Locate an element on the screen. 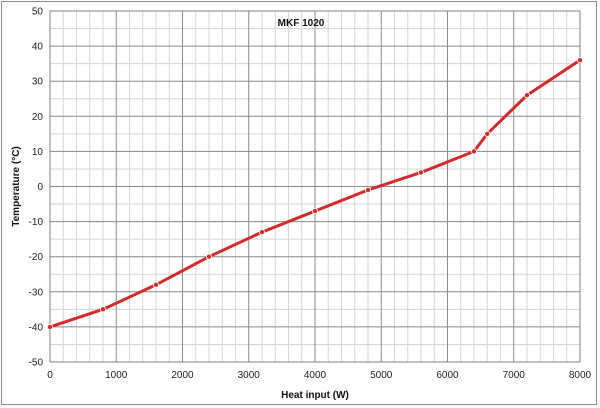 The width and height of the screenshot is (600, 408). y-tick-label: -10 is located at coordinates (36, 222).